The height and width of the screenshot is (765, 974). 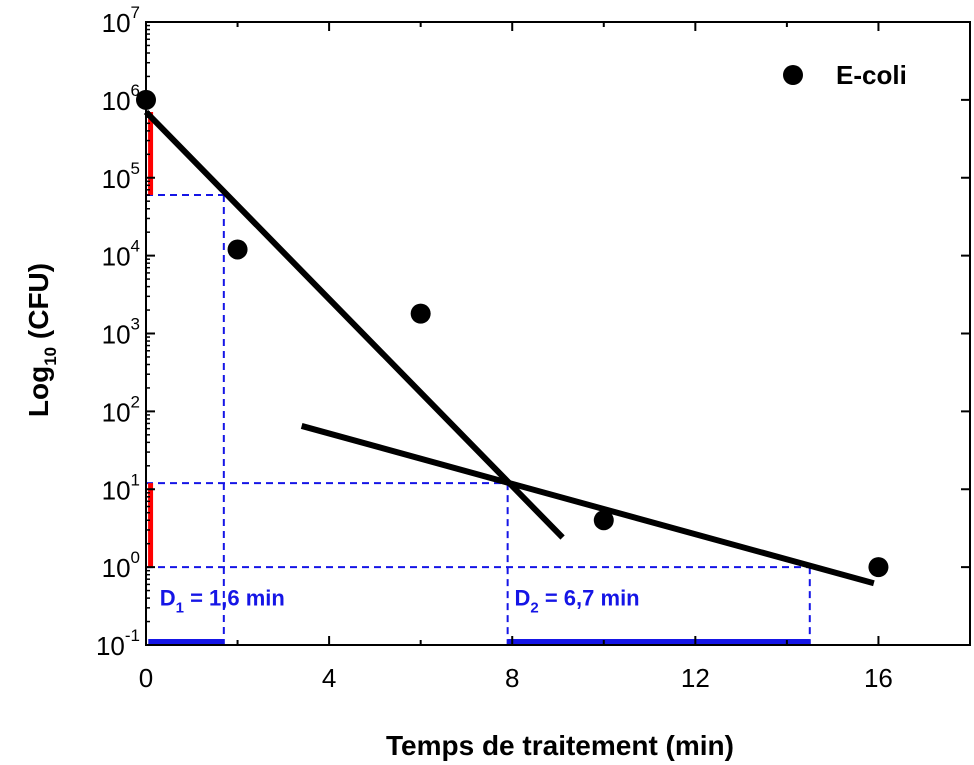 What do you see at coordinates (121, 254) in the screenshot?
I see `y-tick-label: 10⁴` at bounding box center [121, 254].